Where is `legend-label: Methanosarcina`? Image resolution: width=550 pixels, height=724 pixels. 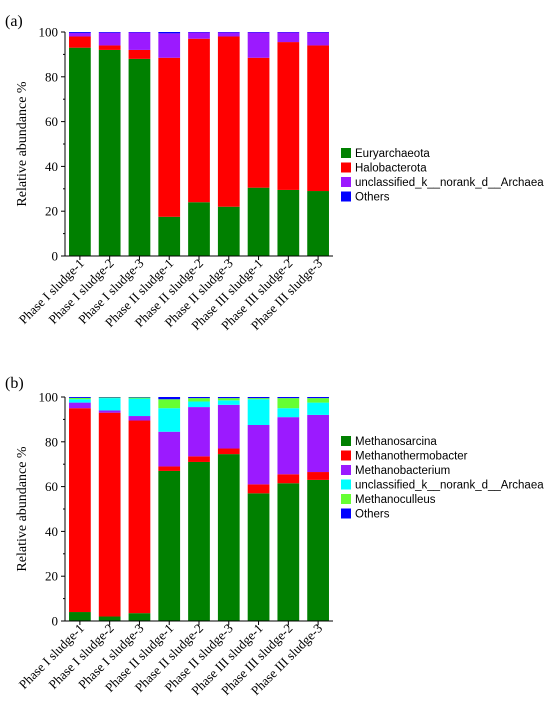 legend-label: Methanosarcina is located at coordinates (396, 442).